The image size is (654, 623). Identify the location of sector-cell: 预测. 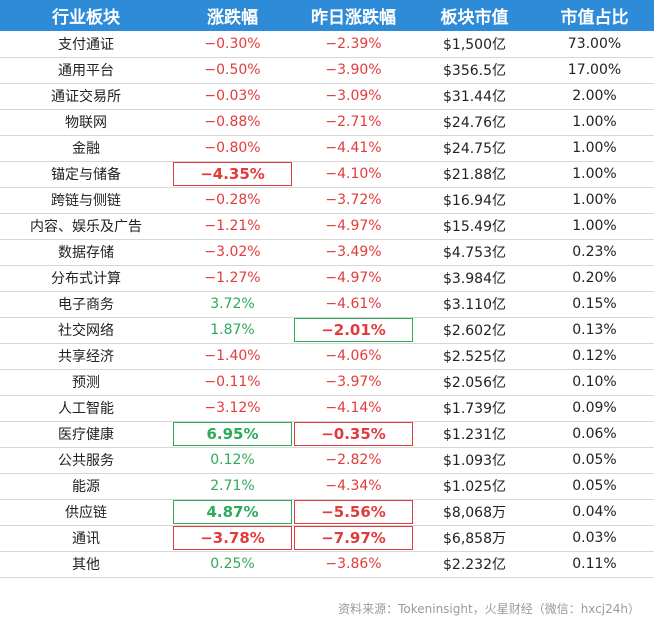
(86, 382).